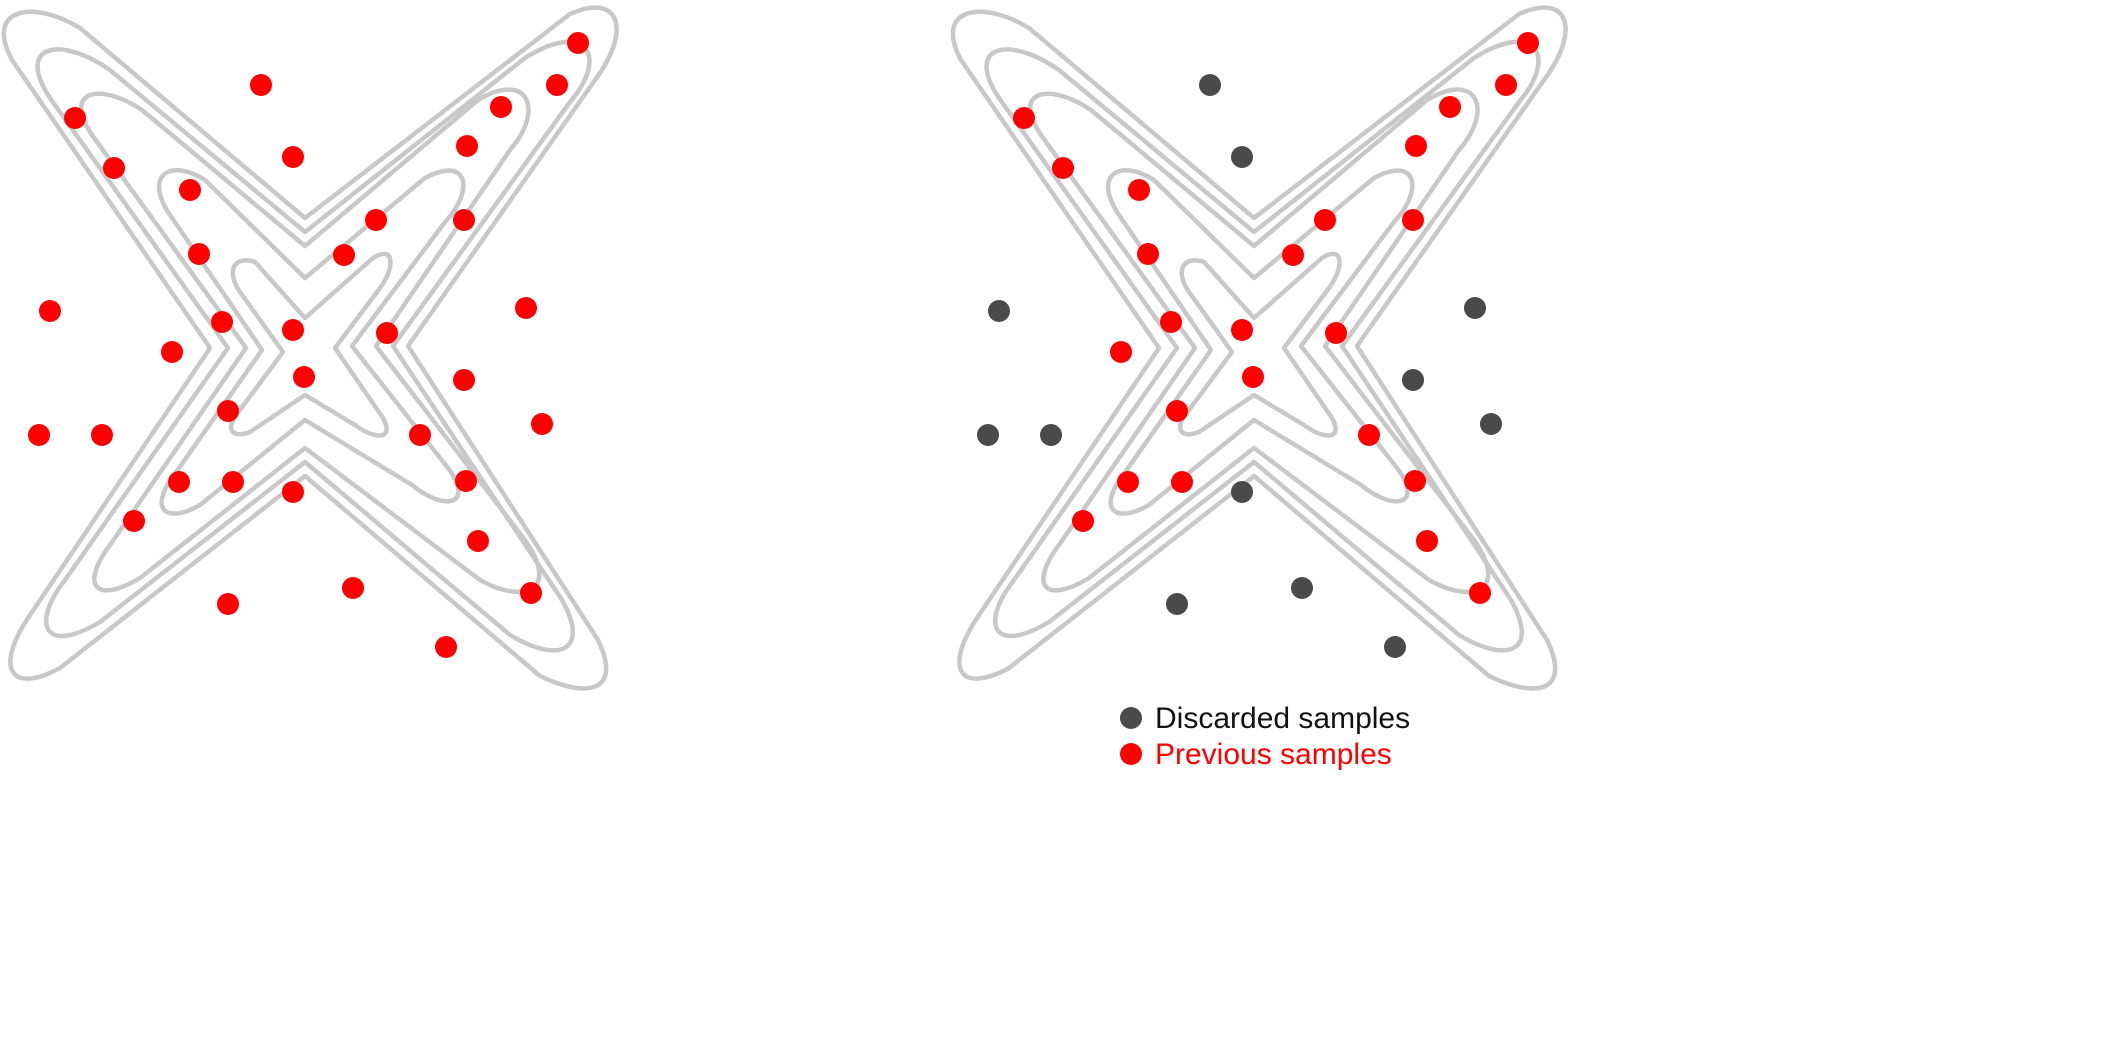 The width and height of the screenshot is (2116, 1040). Describe the element at coordinates (1273, 754) in the screenshot. I see `legend-previous-label: Previous samples` at that location.